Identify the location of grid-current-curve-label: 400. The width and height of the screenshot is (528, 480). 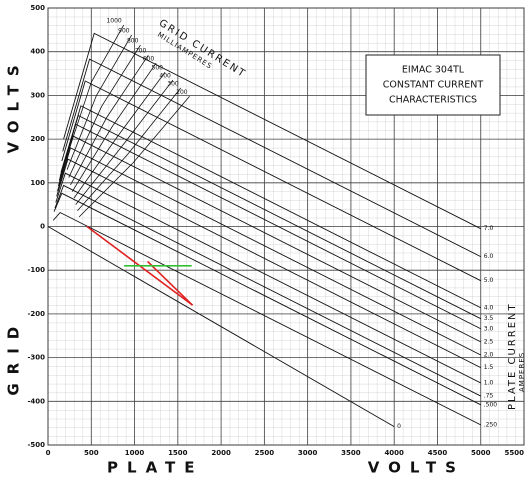
(165, 76).